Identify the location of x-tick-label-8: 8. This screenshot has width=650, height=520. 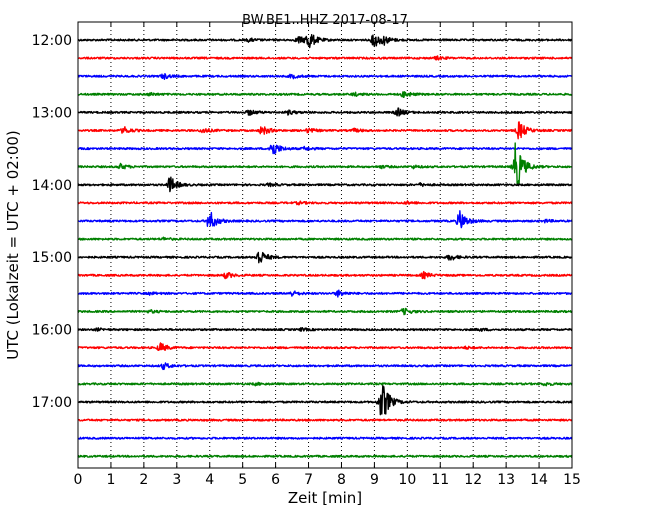
(341, 480).